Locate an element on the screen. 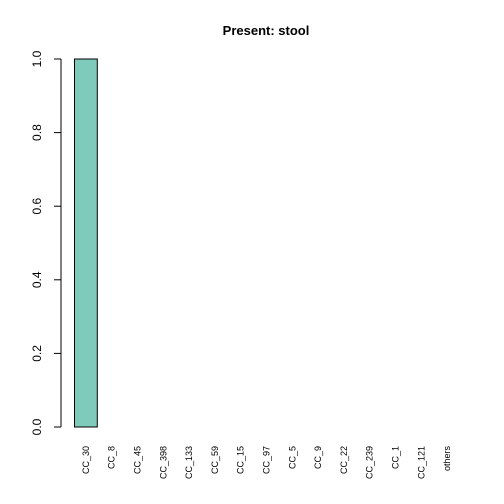 This screenshot has width=504, height=504. bars-group is located at coordinates (86, 243).